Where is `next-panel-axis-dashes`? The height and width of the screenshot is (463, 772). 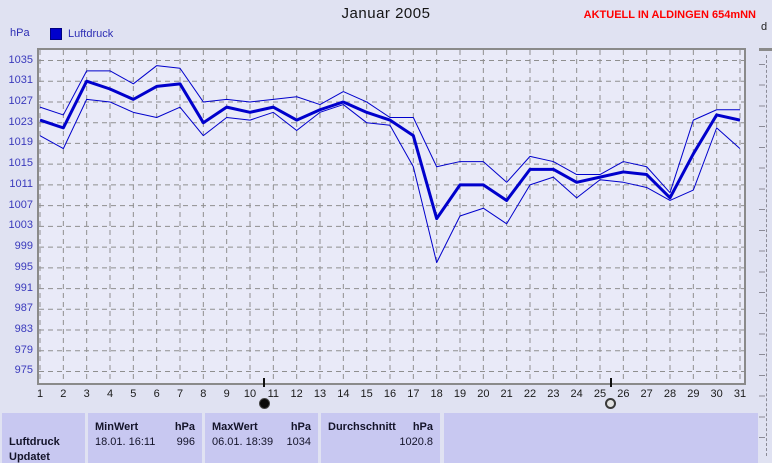 next-panel-axis-dashes is located at coordinates (766, 255).